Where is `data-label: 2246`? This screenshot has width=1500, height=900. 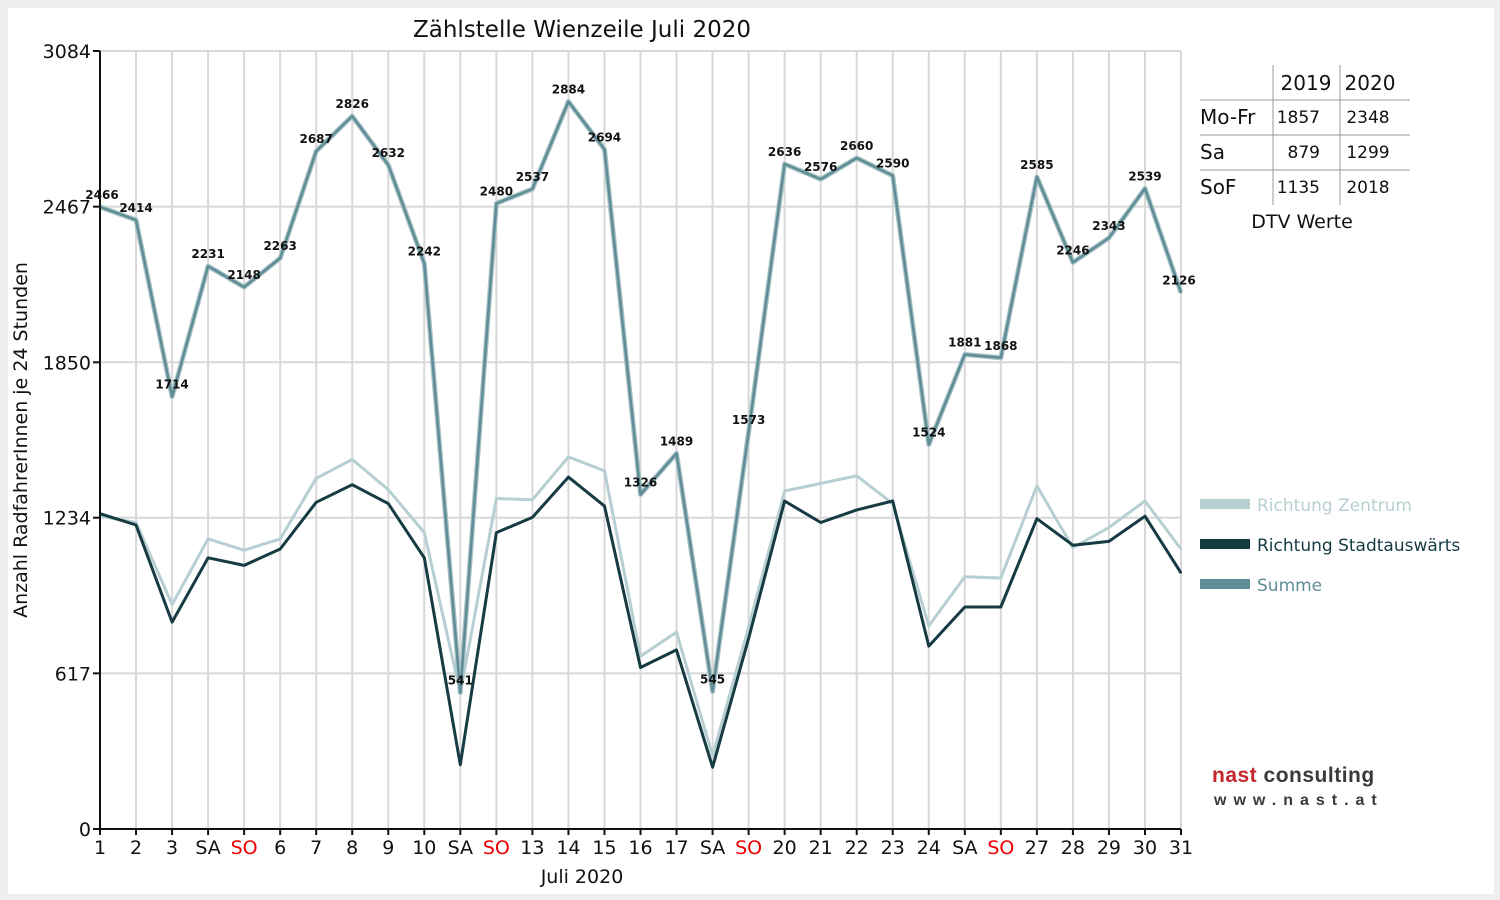 data-label: 2246 is located at coordinates (1072, 250).